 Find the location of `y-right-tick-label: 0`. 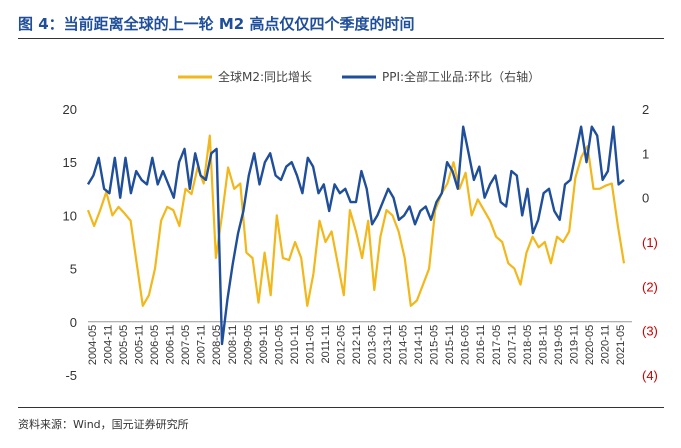

y-right-tick-label: 0 is located at coordinates (645, 198).